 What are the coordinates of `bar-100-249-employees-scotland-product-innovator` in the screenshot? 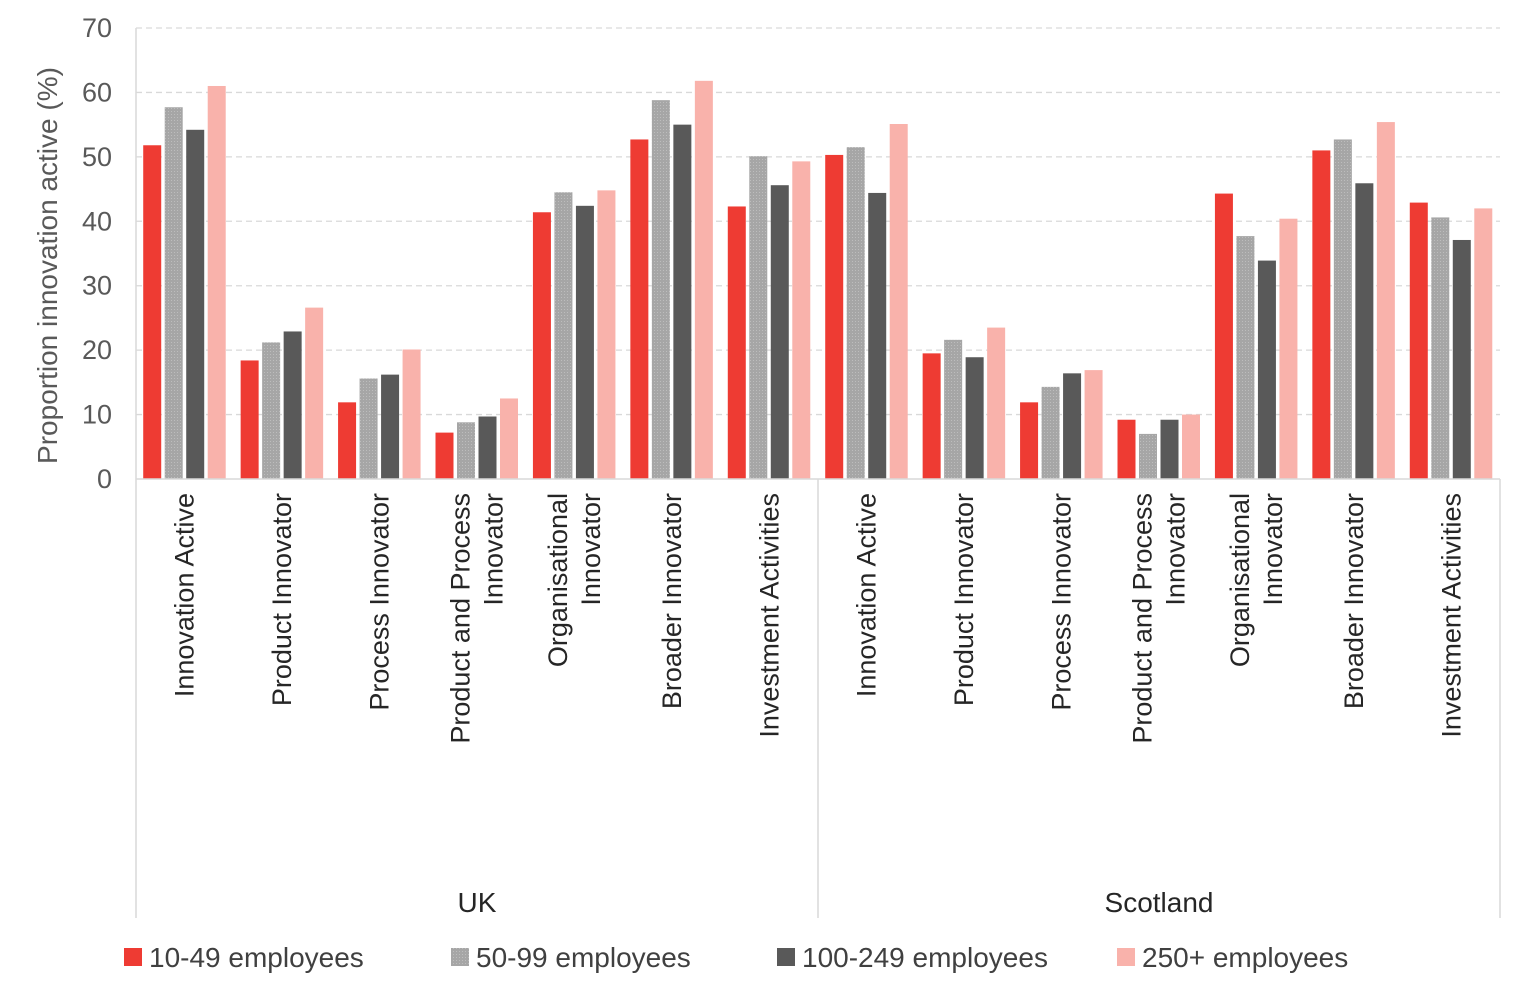 It's located at (974, 418).